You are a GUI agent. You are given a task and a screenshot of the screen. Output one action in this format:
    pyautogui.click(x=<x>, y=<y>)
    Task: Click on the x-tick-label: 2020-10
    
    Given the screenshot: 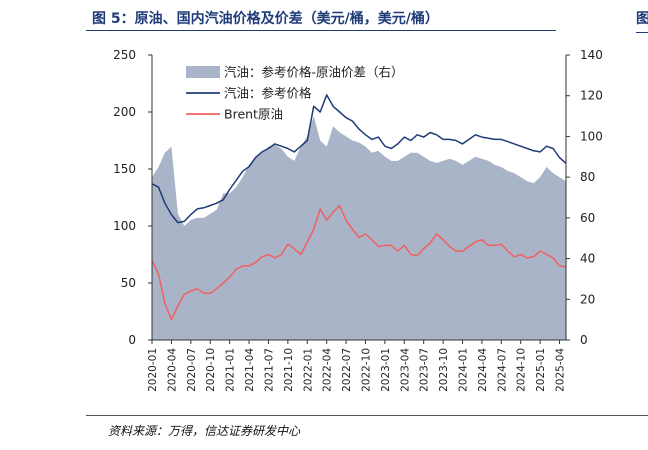 What is the action you would take?
    pyautogui.click(x=211, y=370)
    